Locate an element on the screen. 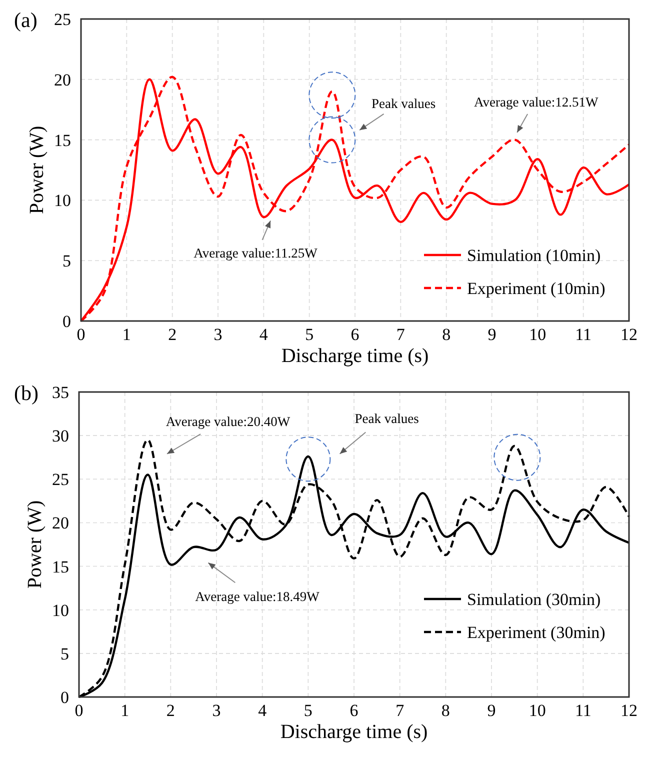  annotation: Average value:11.25W is located at coordinates (256, 253).